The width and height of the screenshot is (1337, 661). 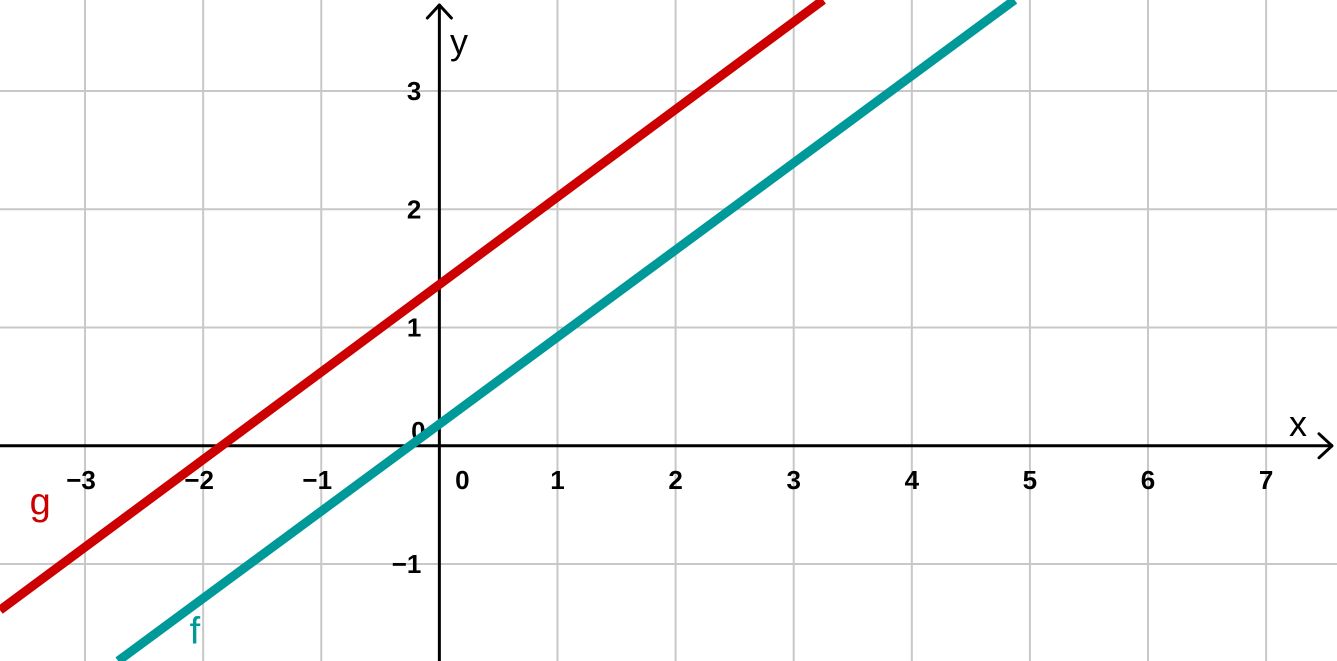 I want to click on series-label-g: g, so click(x=40, y=502).